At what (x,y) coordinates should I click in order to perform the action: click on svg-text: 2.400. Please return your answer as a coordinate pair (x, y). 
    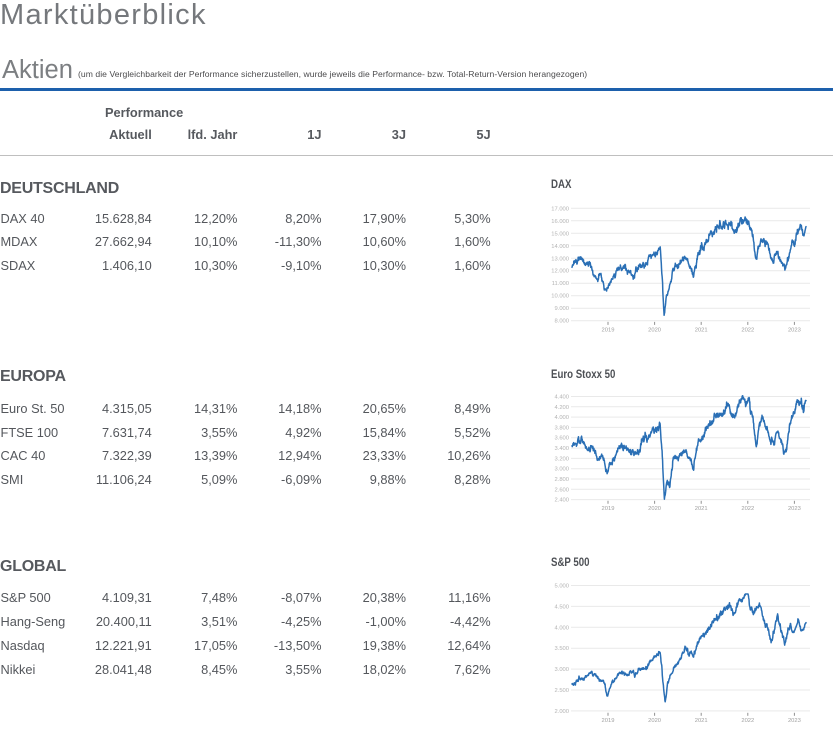
    Looking at the image, I should click on (561, 501).